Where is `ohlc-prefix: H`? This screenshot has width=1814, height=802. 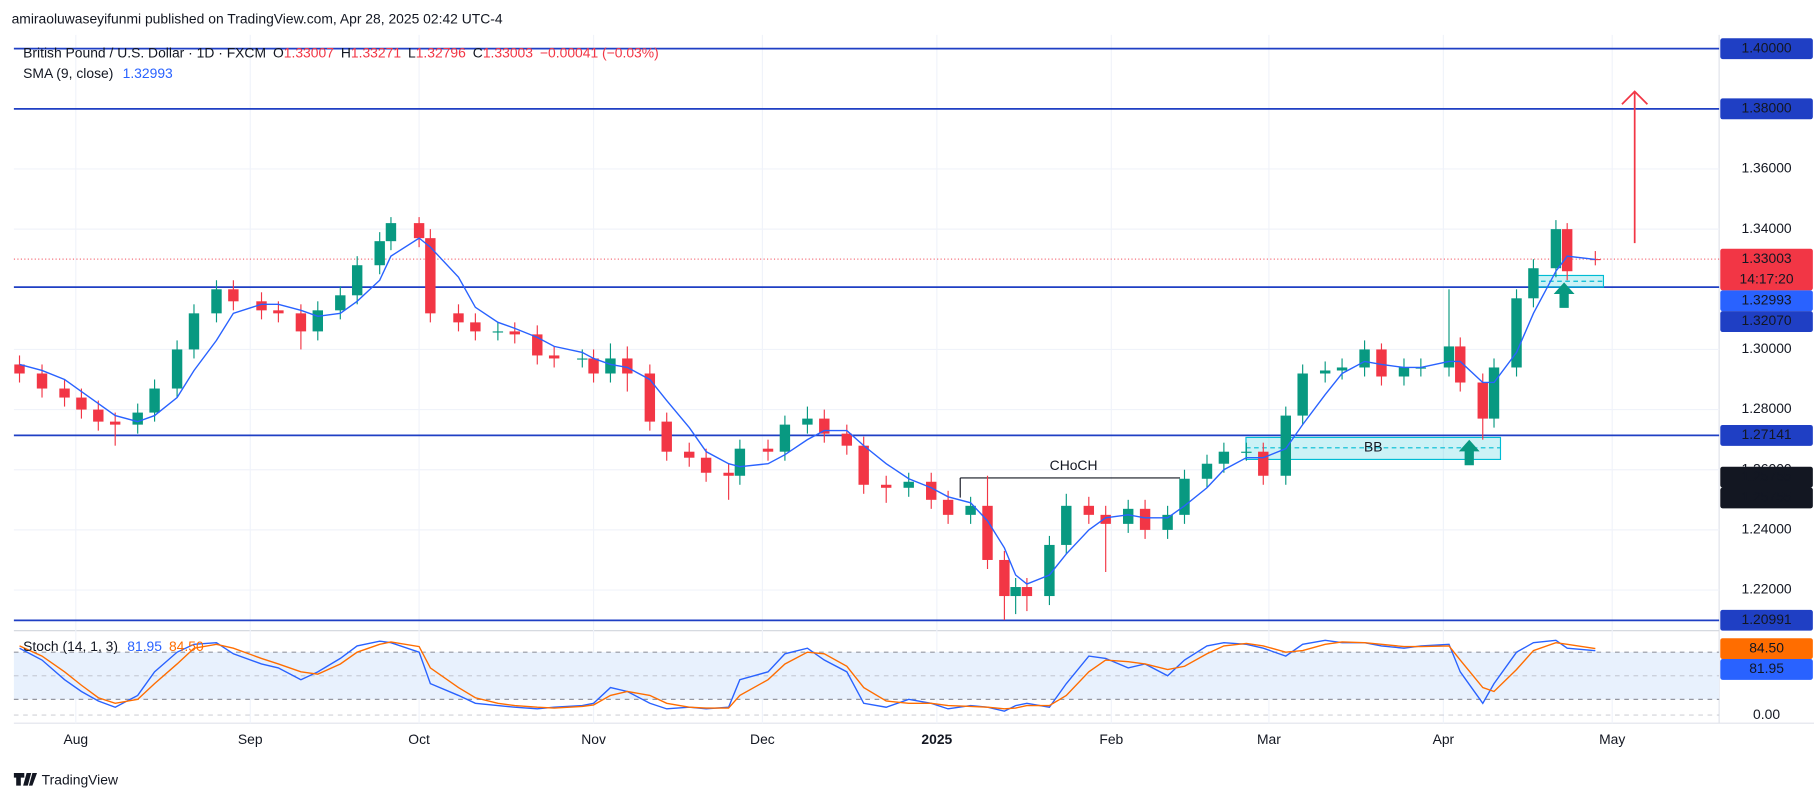
ohlc-prefix: H is located at coordinates (346, 52).